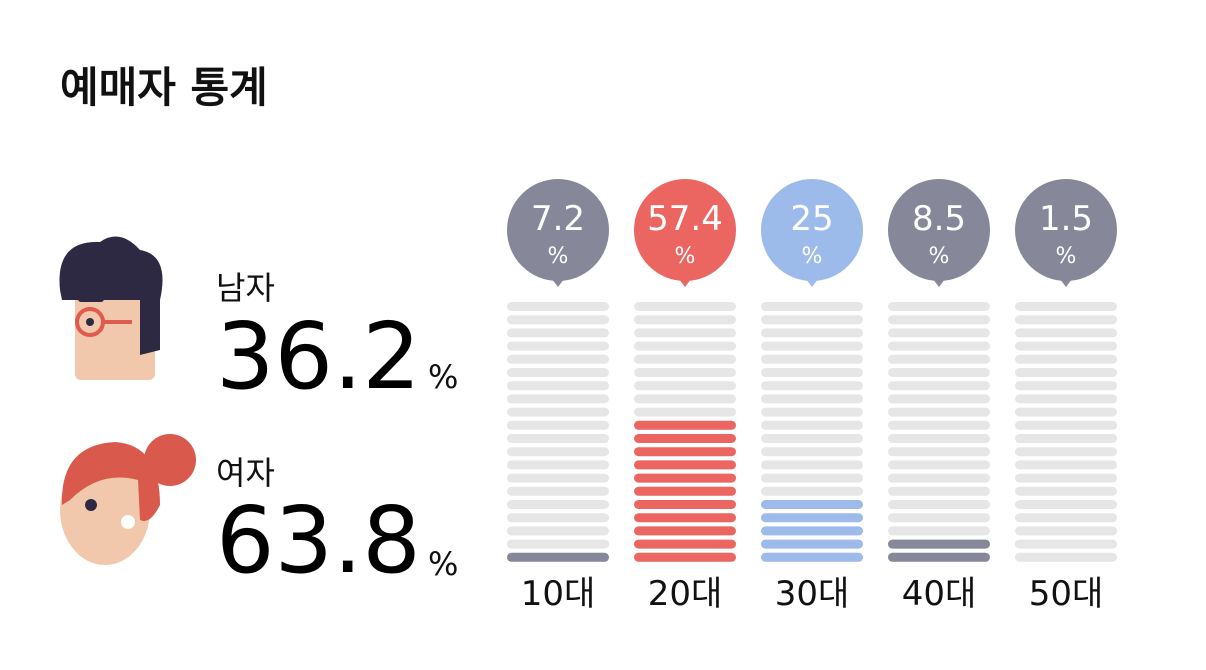 The image size is (1206, 670). Describe the element at coordinates (164, 87) in the screenshot. I see `title: 예매자 통계` at that location.